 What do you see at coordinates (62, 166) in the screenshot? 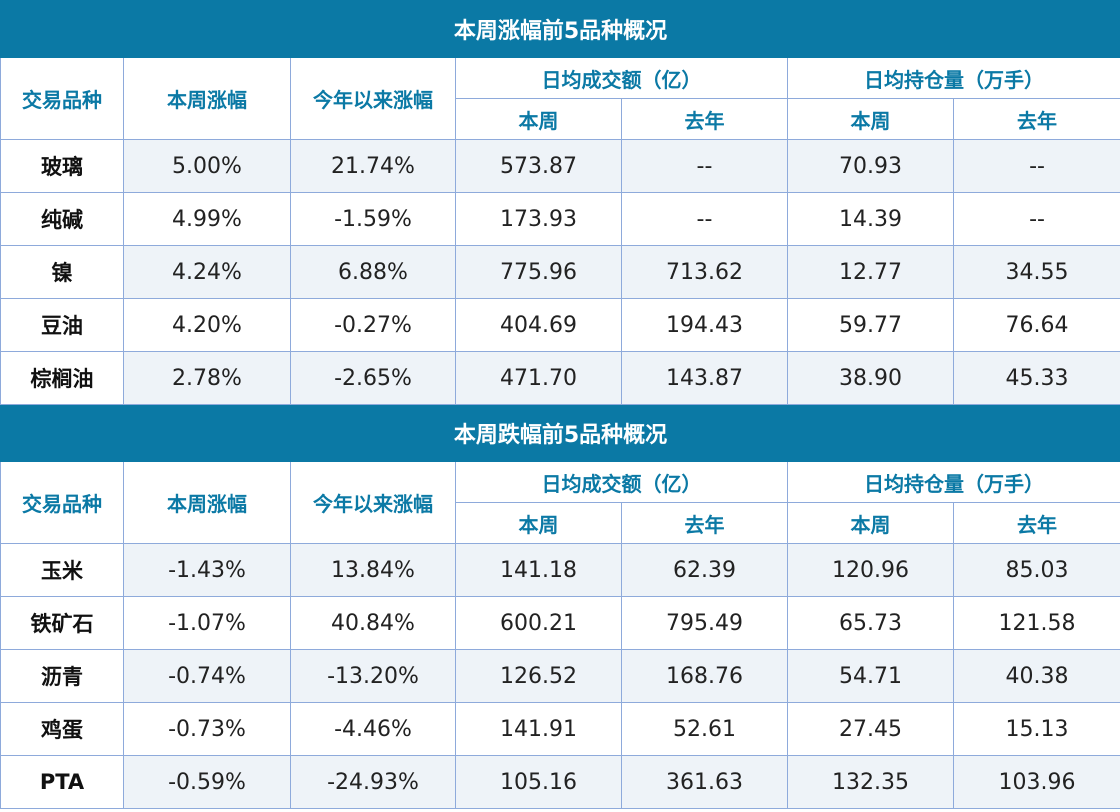
I see `variety-cell: 玻璃` at bounding box center [62, 166].